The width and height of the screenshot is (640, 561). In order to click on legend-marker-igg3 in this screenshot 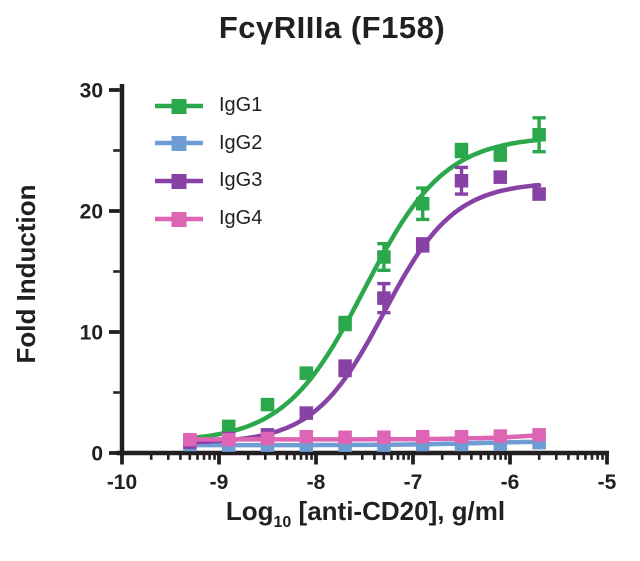, I will do `click(179, 181)`.